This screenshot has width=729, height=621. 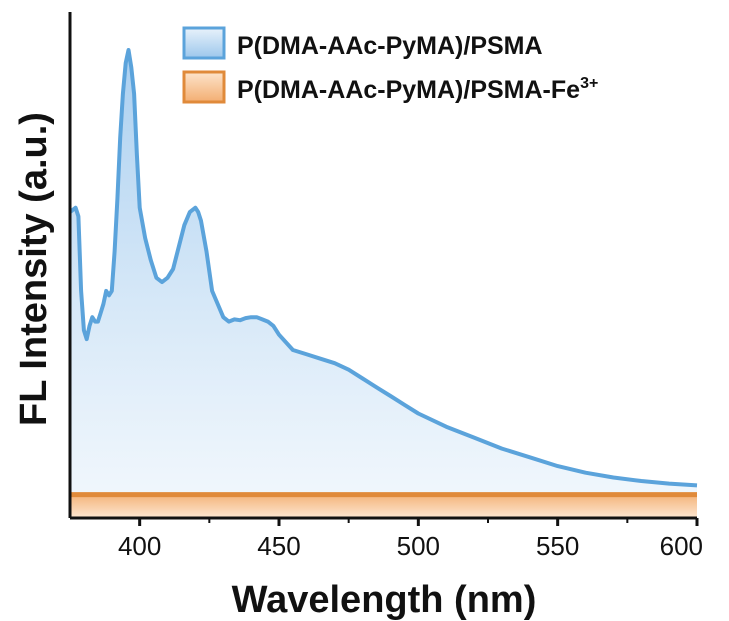 What do you see at coordinates (139, 546) in the screenshot?
I see `x-tick-label-400: 400` at bounding box center [139, 546].